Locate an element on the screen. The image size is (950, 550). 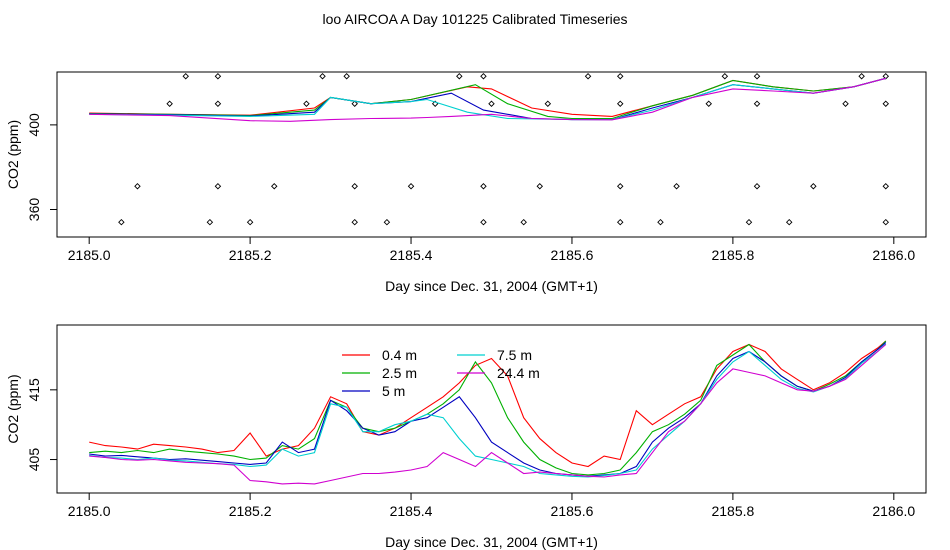
y-tick-label: 405 is located at coordinates (34, 460).